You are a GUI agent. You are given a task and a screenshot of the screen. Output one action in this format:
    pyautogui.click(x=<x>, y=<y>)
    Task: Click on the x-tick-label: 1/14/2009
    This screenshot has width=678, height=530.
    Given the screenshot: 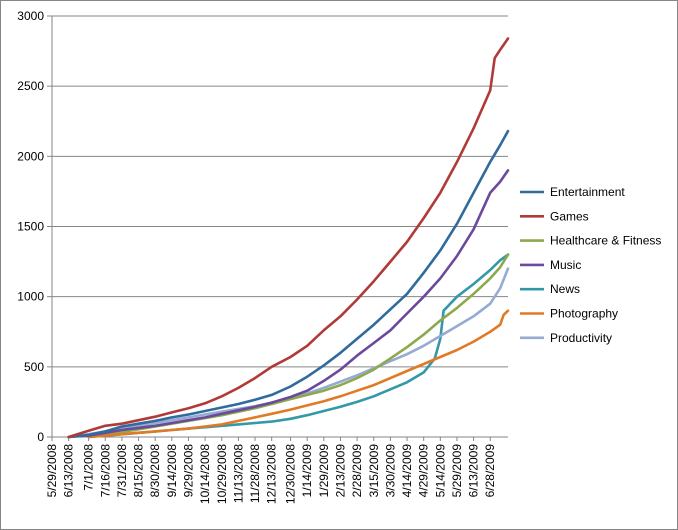 What is the action you would take?
    pyautogui.click(x=307, y=471)
    